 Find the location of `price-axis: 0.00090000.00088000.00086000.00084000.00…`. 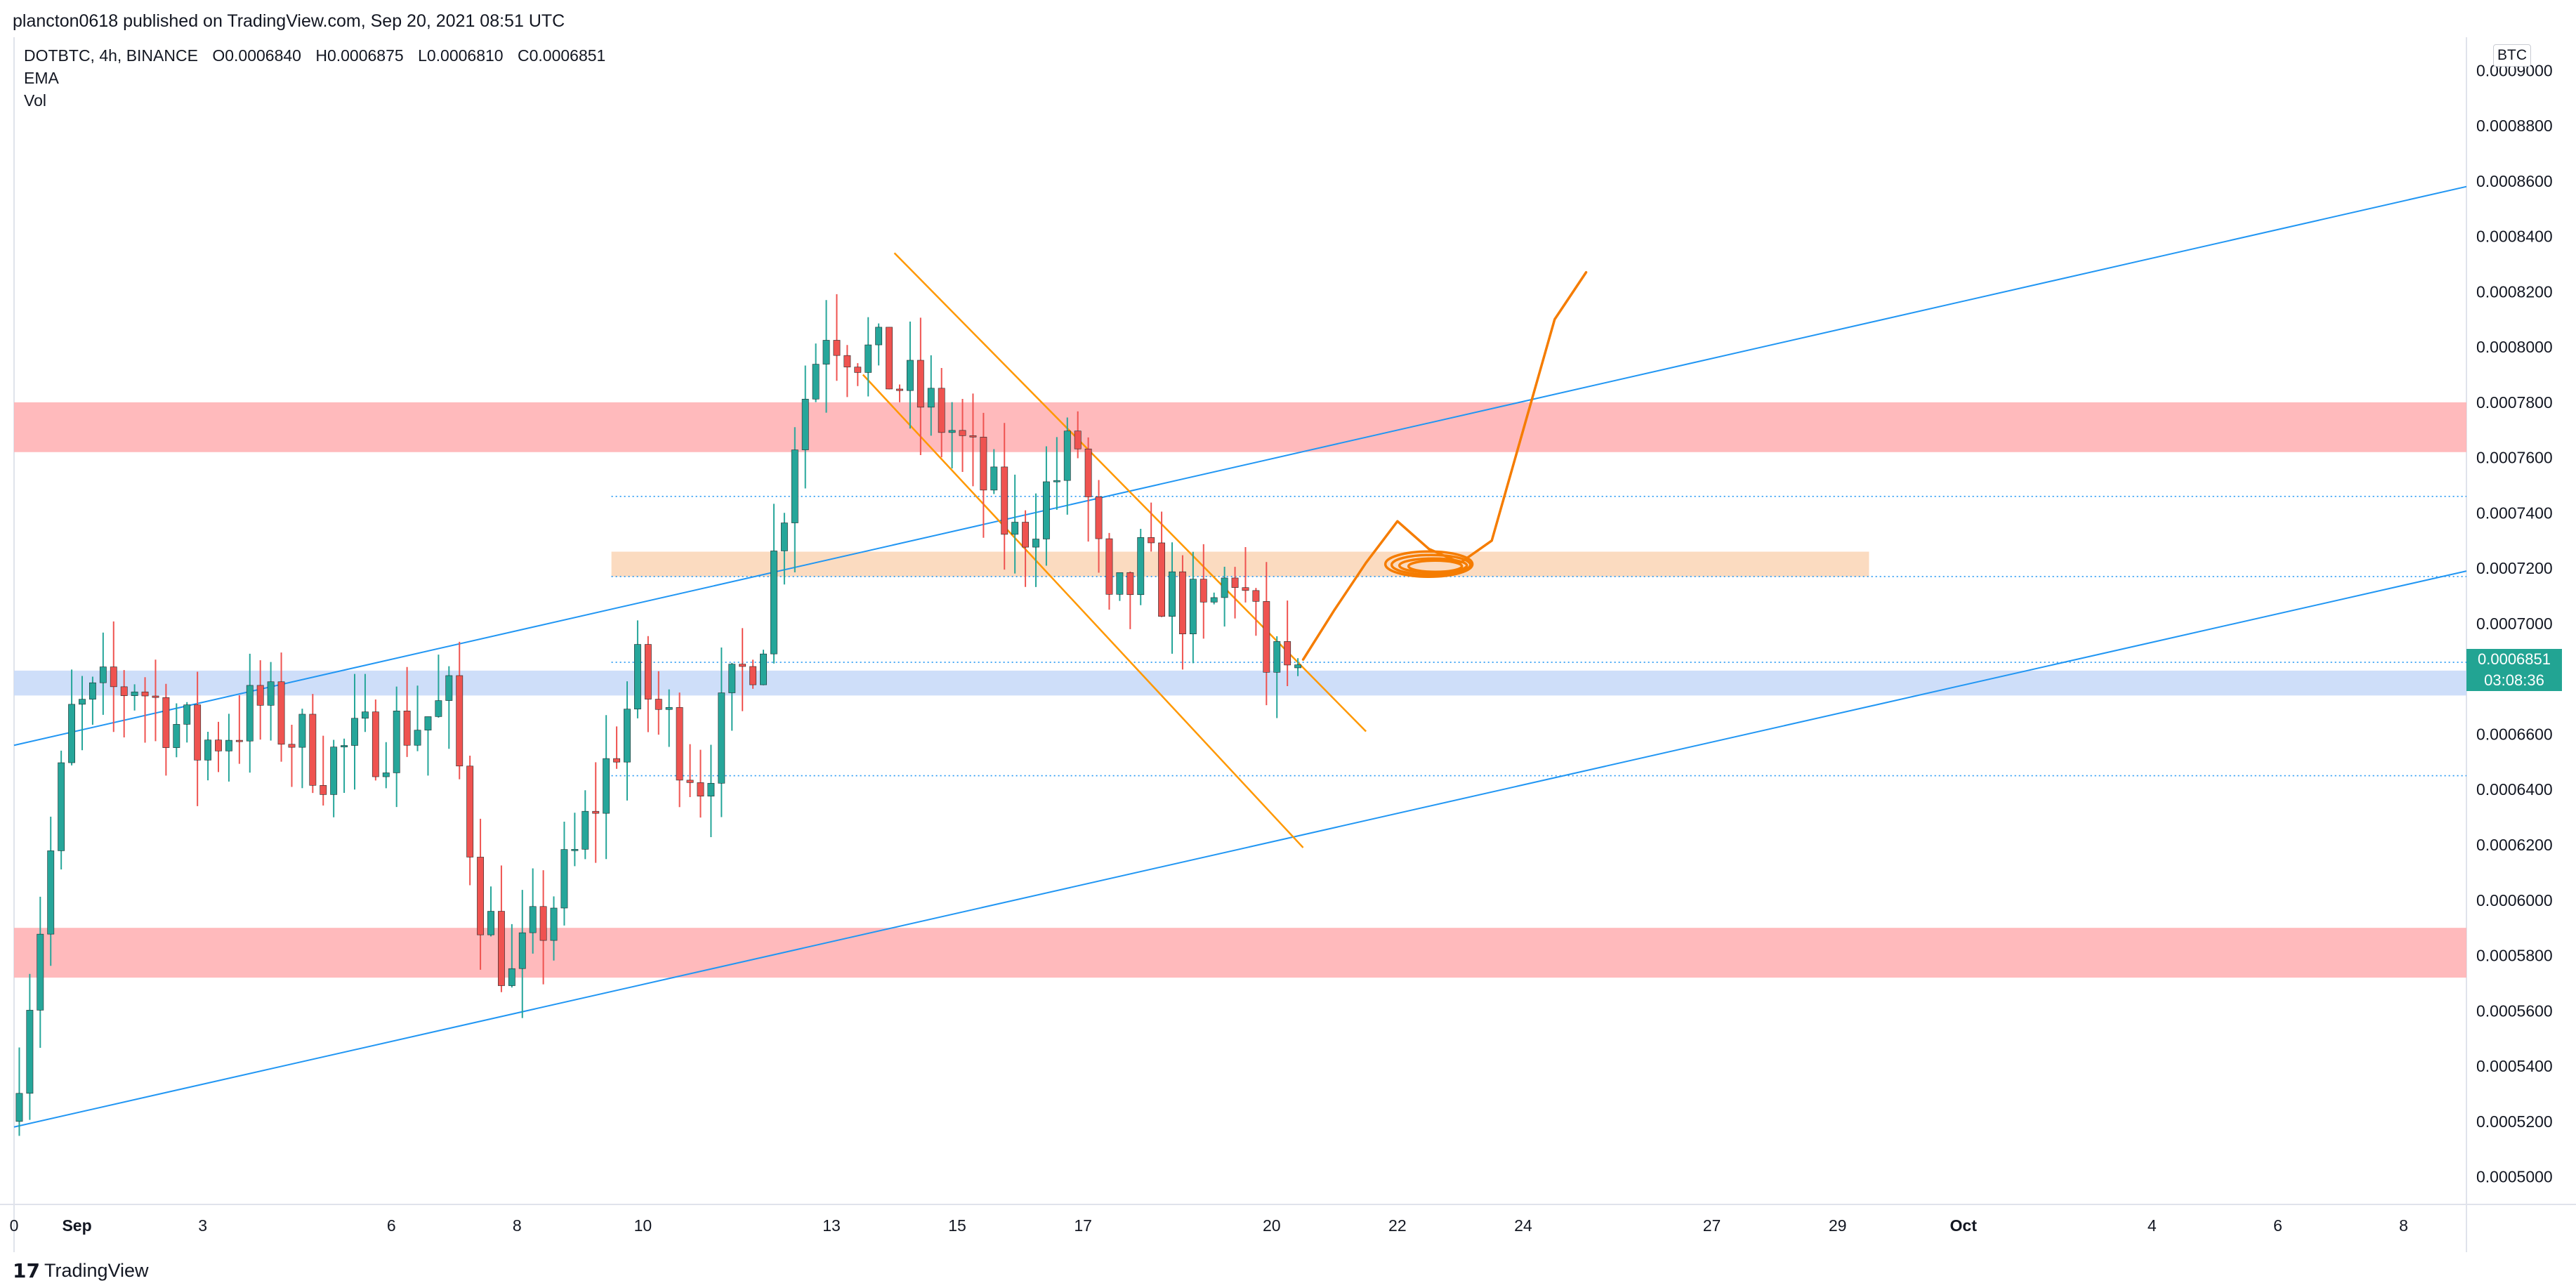

price-axis: 0.00090000.00088000.00086000.00084000.00… is located at coordinates (2514, 623).